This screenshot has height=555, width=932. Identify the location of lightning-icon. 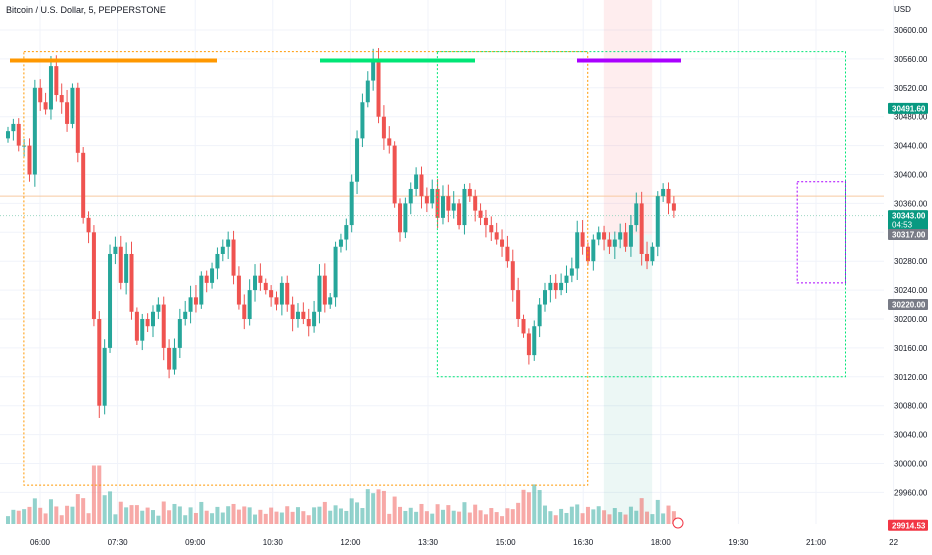
(678, 523).